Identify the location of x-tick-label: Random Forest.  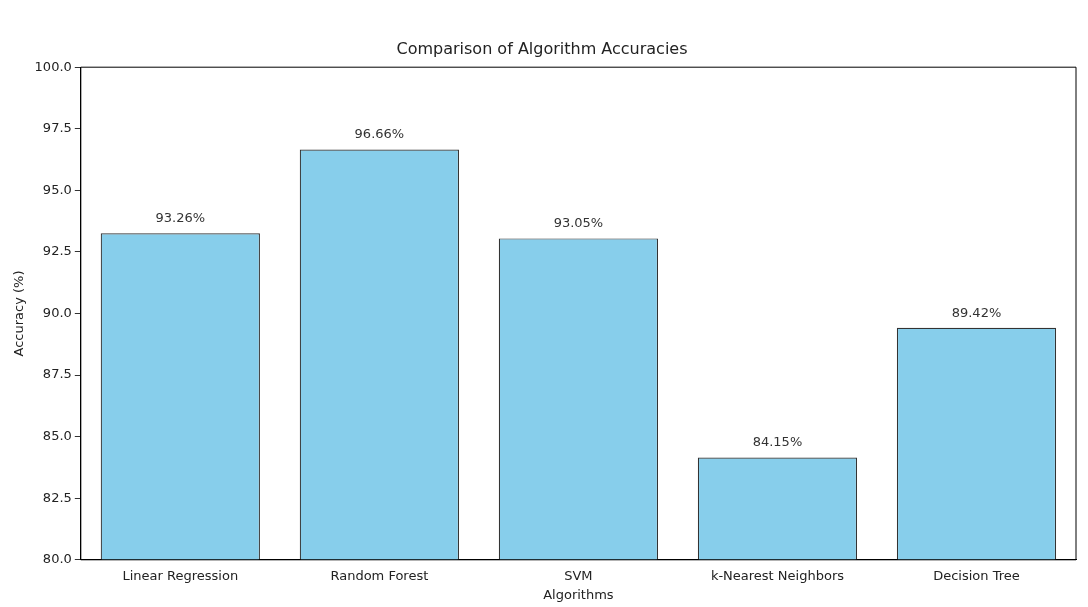
(379, 575).